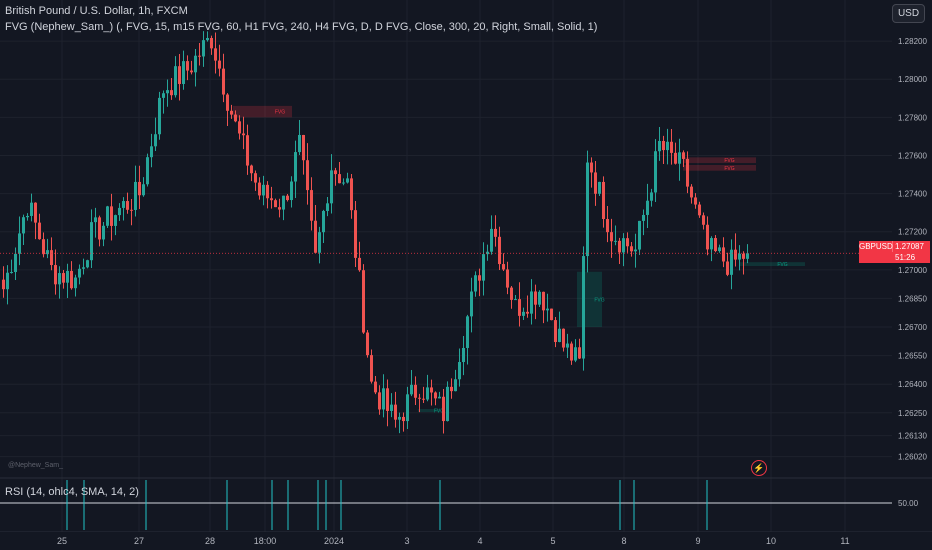 Image resolution: width=932 pixels, height=550 pixels. What do you see at coordinates (908, 503) in the screenshot?
I see `rsi-level-label: 50.00` at bounding box center [908, 503].